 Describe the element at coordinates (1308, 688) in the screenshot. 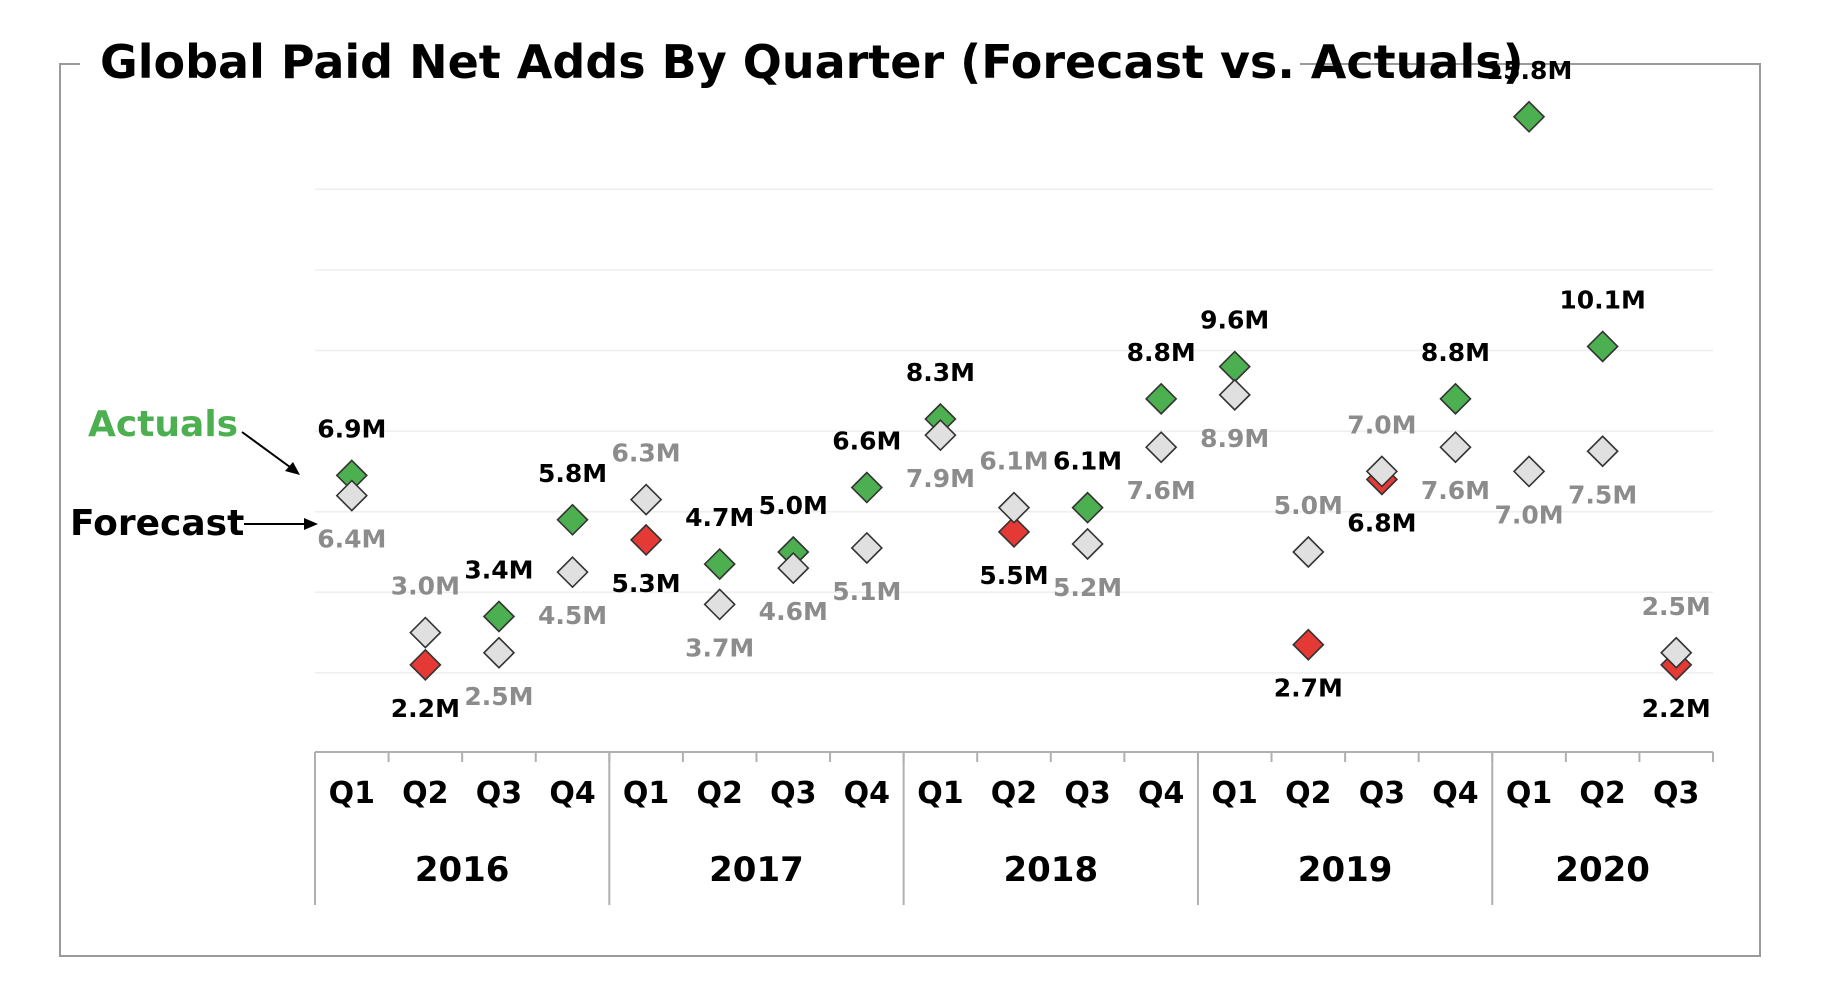

I see `actual-data-label: 2.7M` at that location.